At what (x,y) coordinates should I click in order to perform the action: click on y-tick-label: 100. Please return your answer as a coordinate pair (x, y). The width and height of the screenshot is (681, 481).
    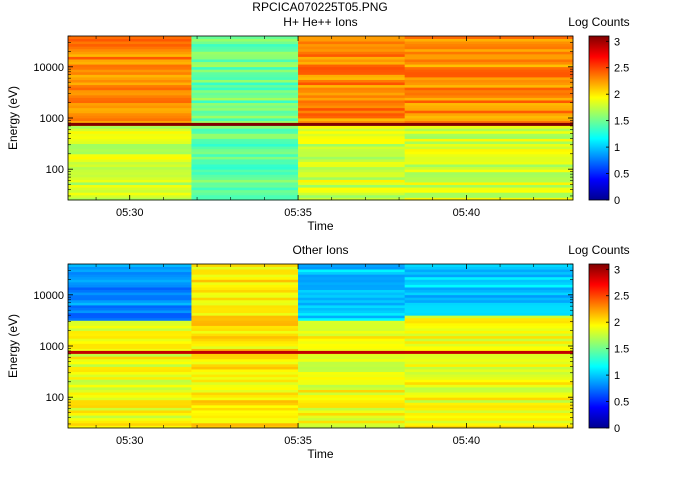
    Looking at the image, I should click on (55, 398).